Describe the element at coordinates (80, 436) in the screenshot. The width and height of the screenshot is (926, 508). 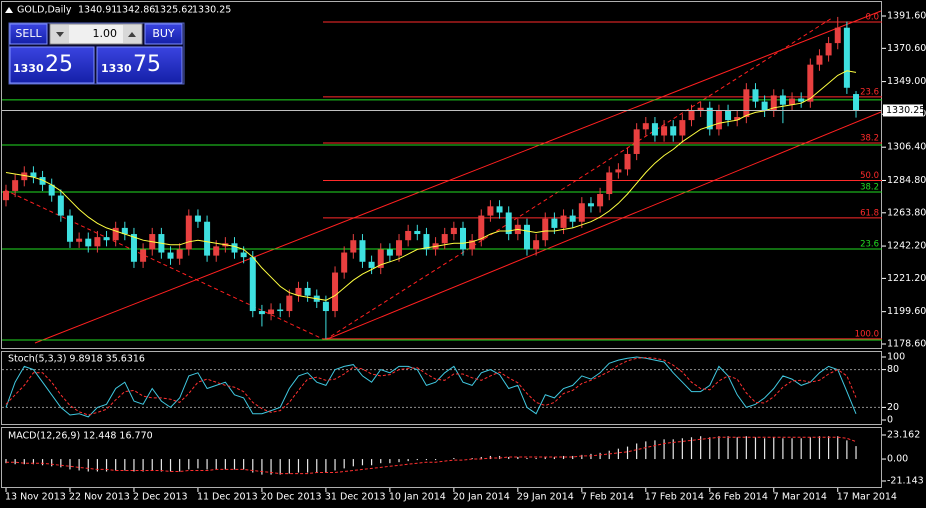
I see `macd-title: MACD(12,26,9) 12.448 16.770` at that location.